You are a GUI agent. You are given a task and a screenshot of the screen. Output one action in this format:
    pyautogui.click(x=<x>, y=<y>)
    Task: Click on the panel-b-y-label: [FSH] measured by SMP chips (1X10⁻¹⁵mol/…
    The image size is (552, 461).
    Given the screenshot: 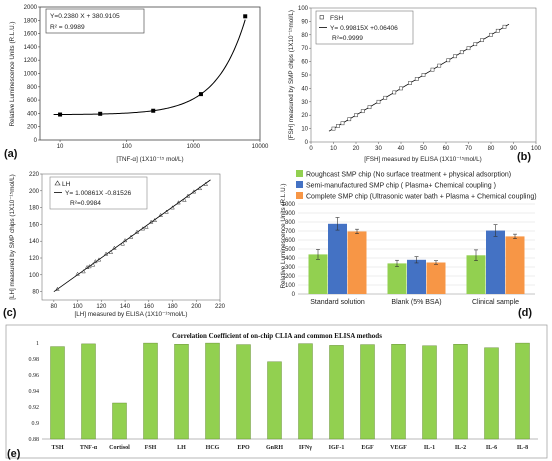 What is the action you would take?
    pyautogui.click(x=291, y=75)
    